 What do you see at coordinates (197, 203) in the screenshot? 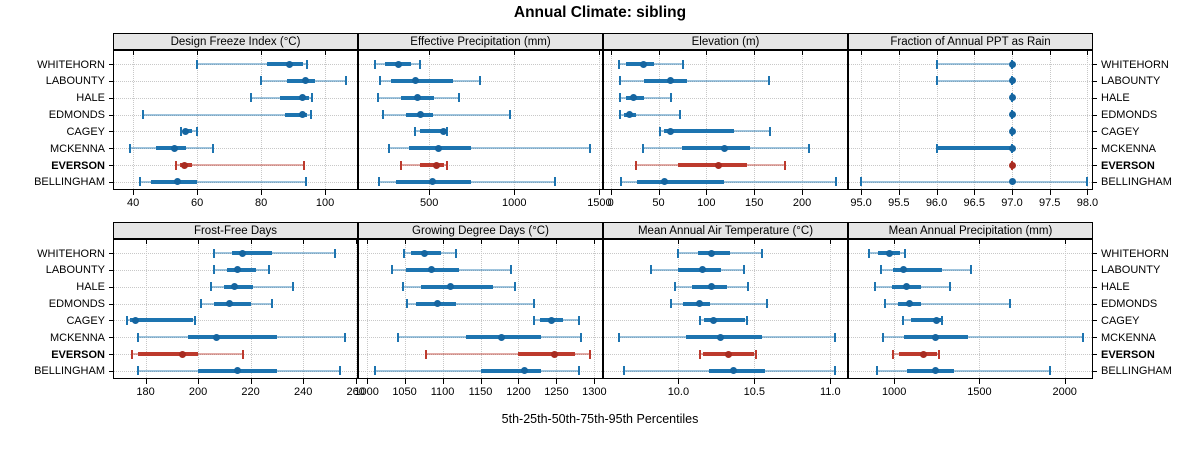
I see `axis-tick-label: 60` at bounding box center [197, 203].